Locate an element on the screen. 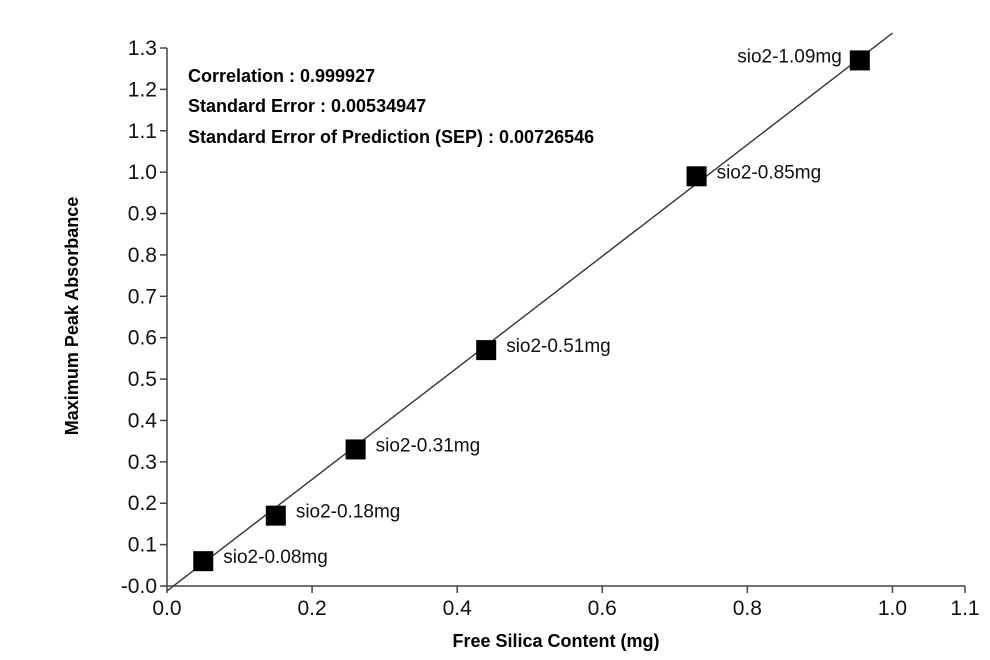 The width and height of the screenshot is (990, 660). y-tick-label: 0.1 is located at coordinates (142, 545).